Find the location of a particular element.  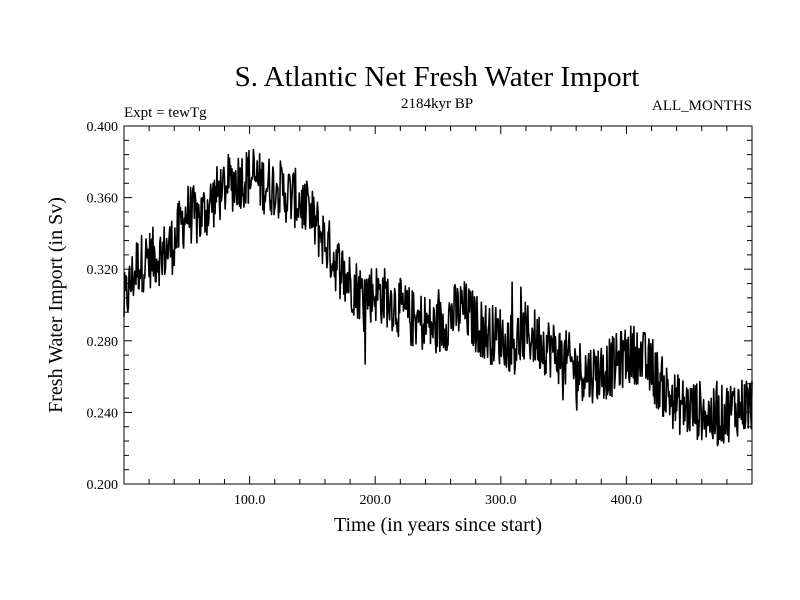

y-tick-label: 0.240 is located at coordinates (103, 413).